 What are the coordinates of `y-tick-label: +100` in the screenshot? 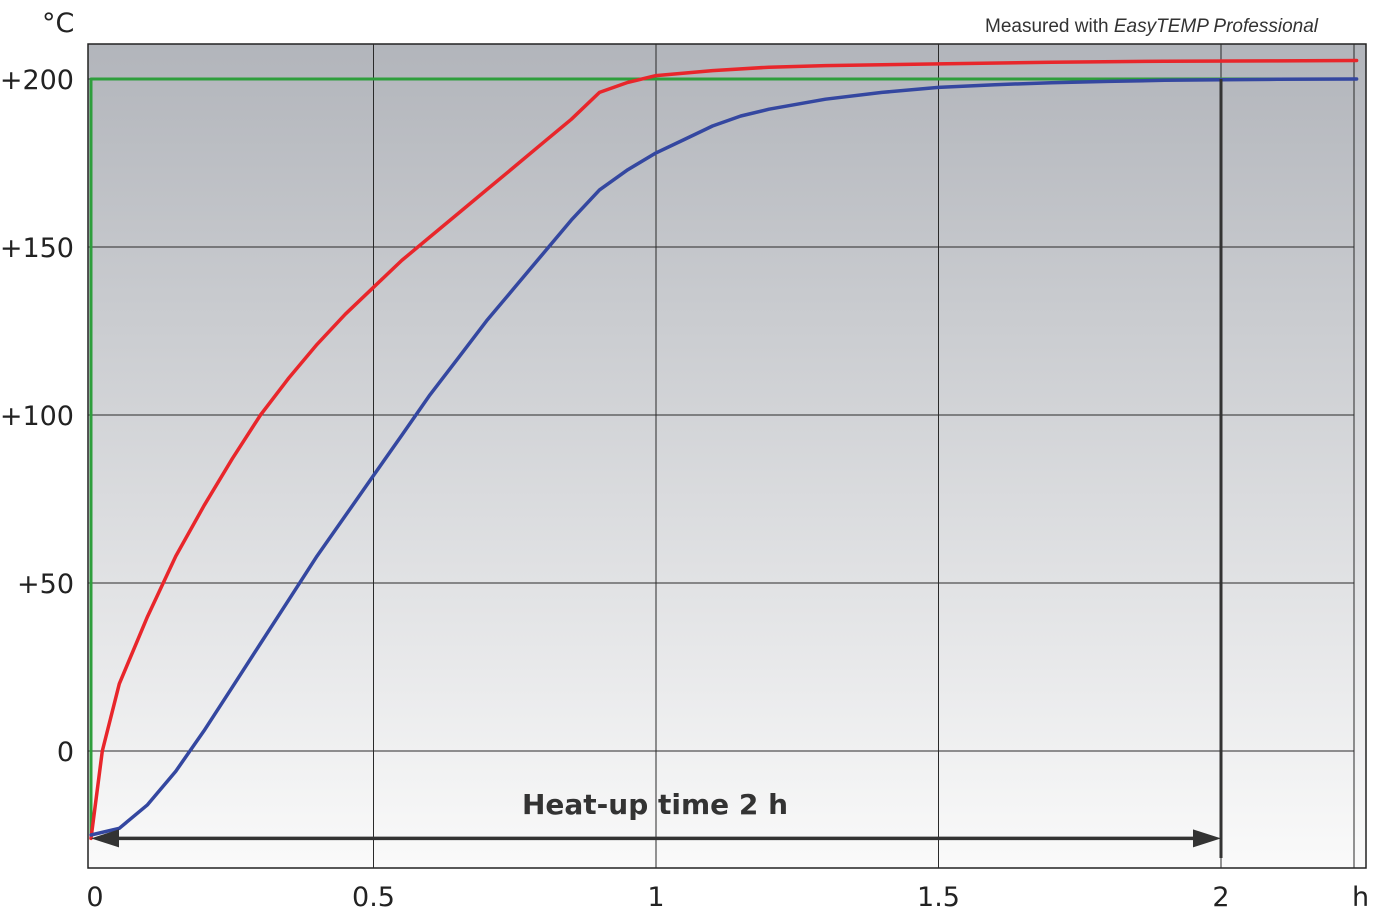 It's located at (37, 416).